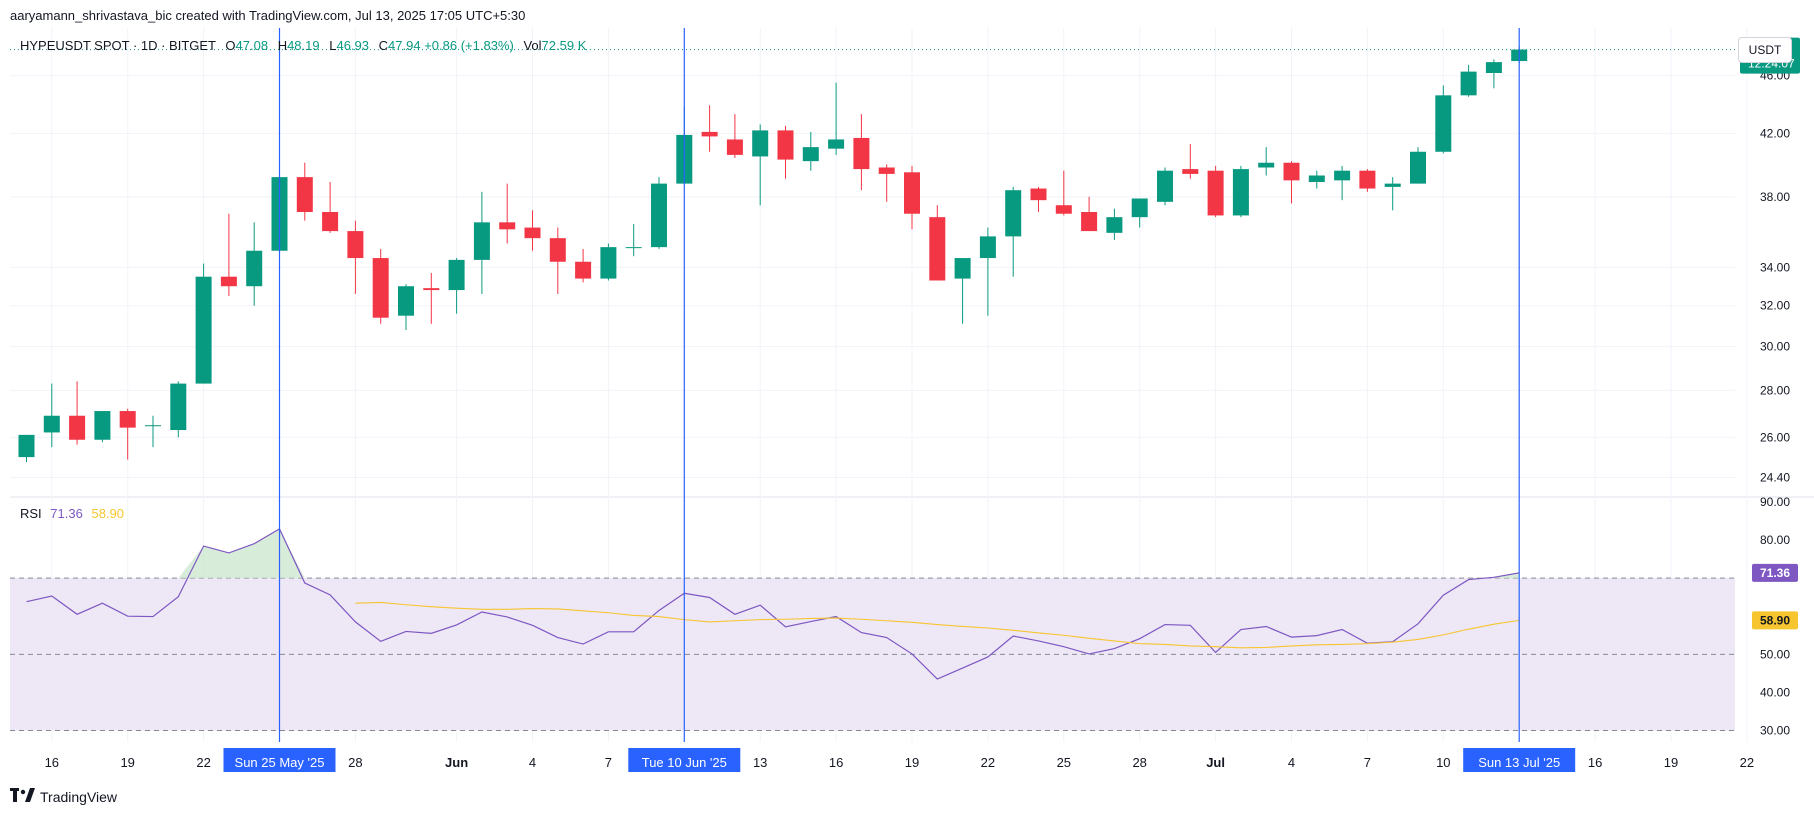 The width and height of the screenshot is (1814, 817). I want to click on time-tick-label: 13, so click(760, 762).